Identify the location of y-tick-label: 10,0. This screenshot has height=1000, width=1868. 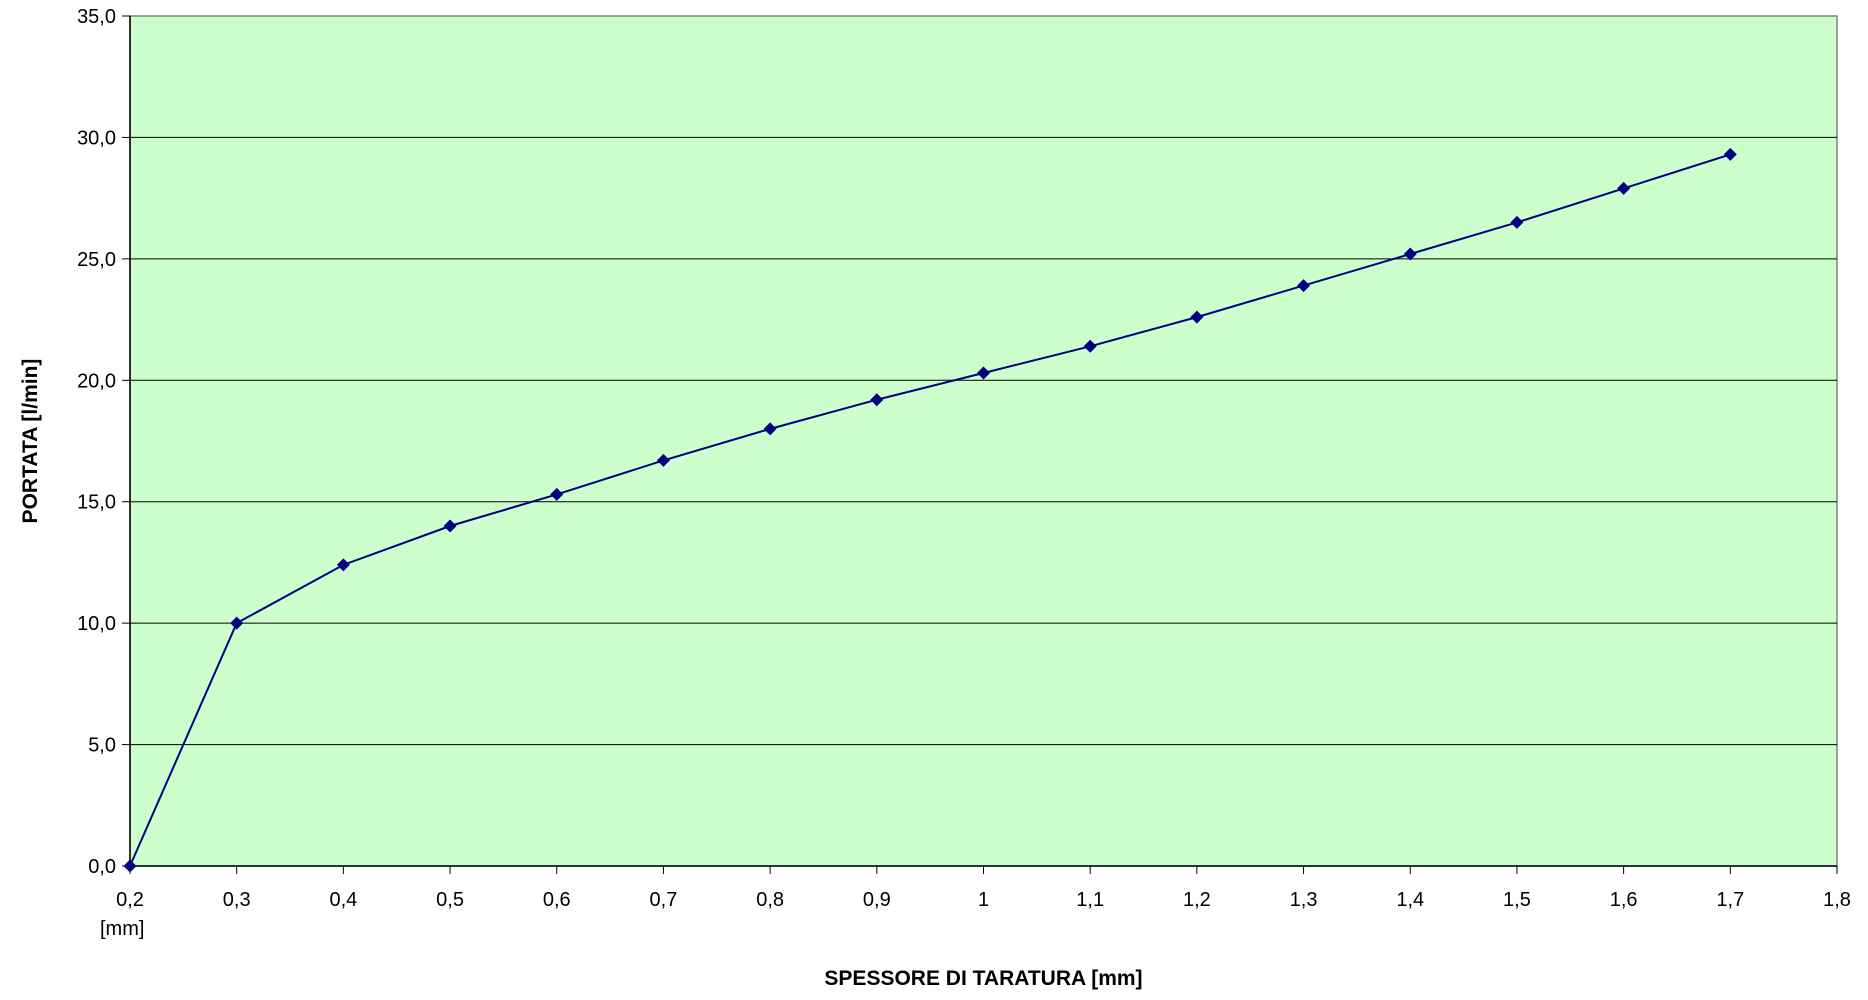
(96, 624).